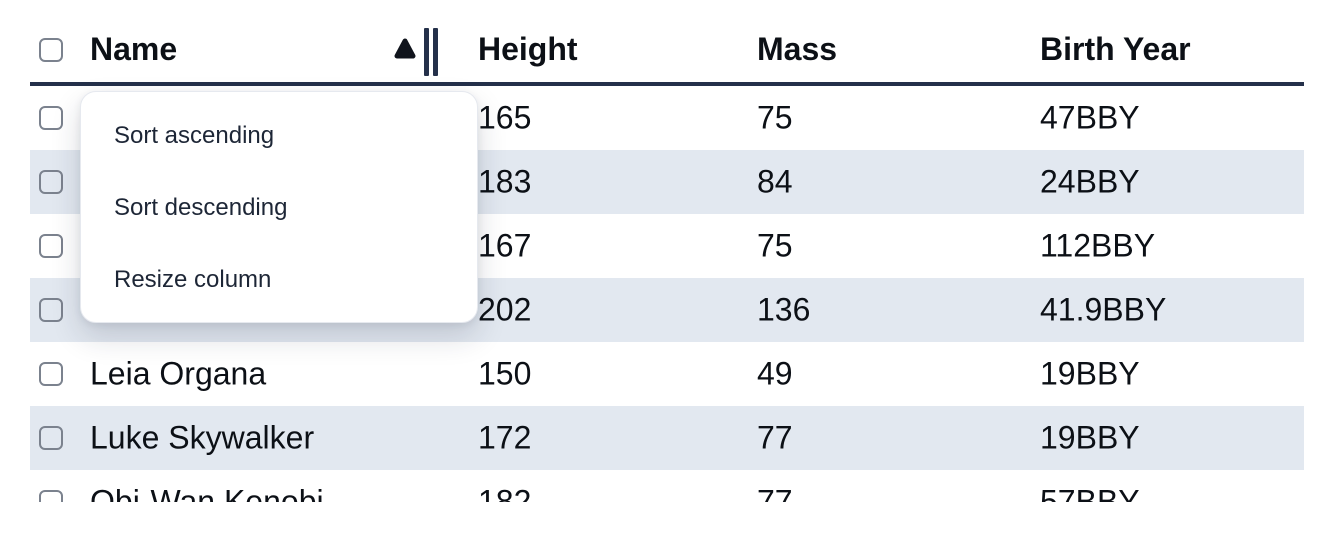  What do you see at coordinates (194, 135) in the screenshot?
I see `context-menu-item-label: Sort ascending` at bounding box center [194, 135].